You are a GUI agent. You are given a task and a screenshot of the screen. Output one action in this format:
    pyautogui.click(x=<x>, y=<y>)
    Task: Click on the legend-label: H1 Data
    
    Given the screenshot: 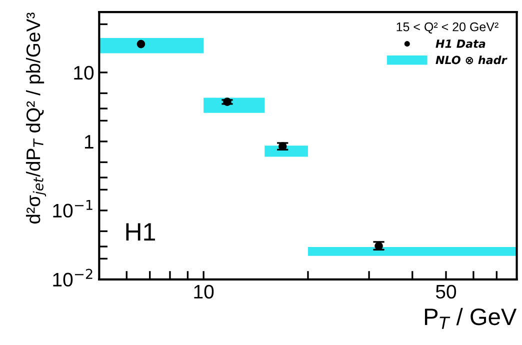 What is the action you would take?
    pyautogui.click(x=461, y=44)
    